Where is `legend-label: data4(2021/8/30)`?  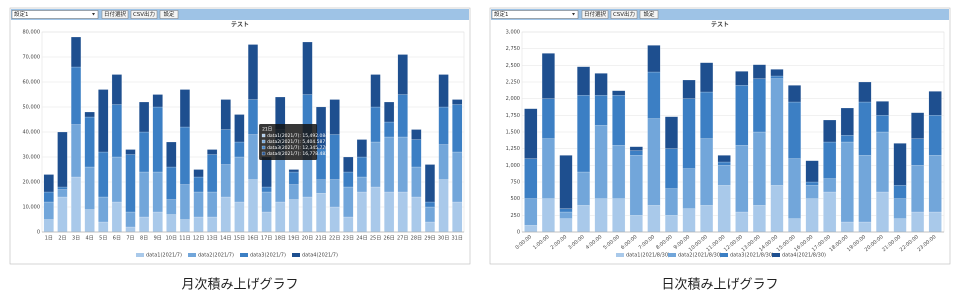
legend-label: data4(2021/8/30) is located at coordinates (804, 256).